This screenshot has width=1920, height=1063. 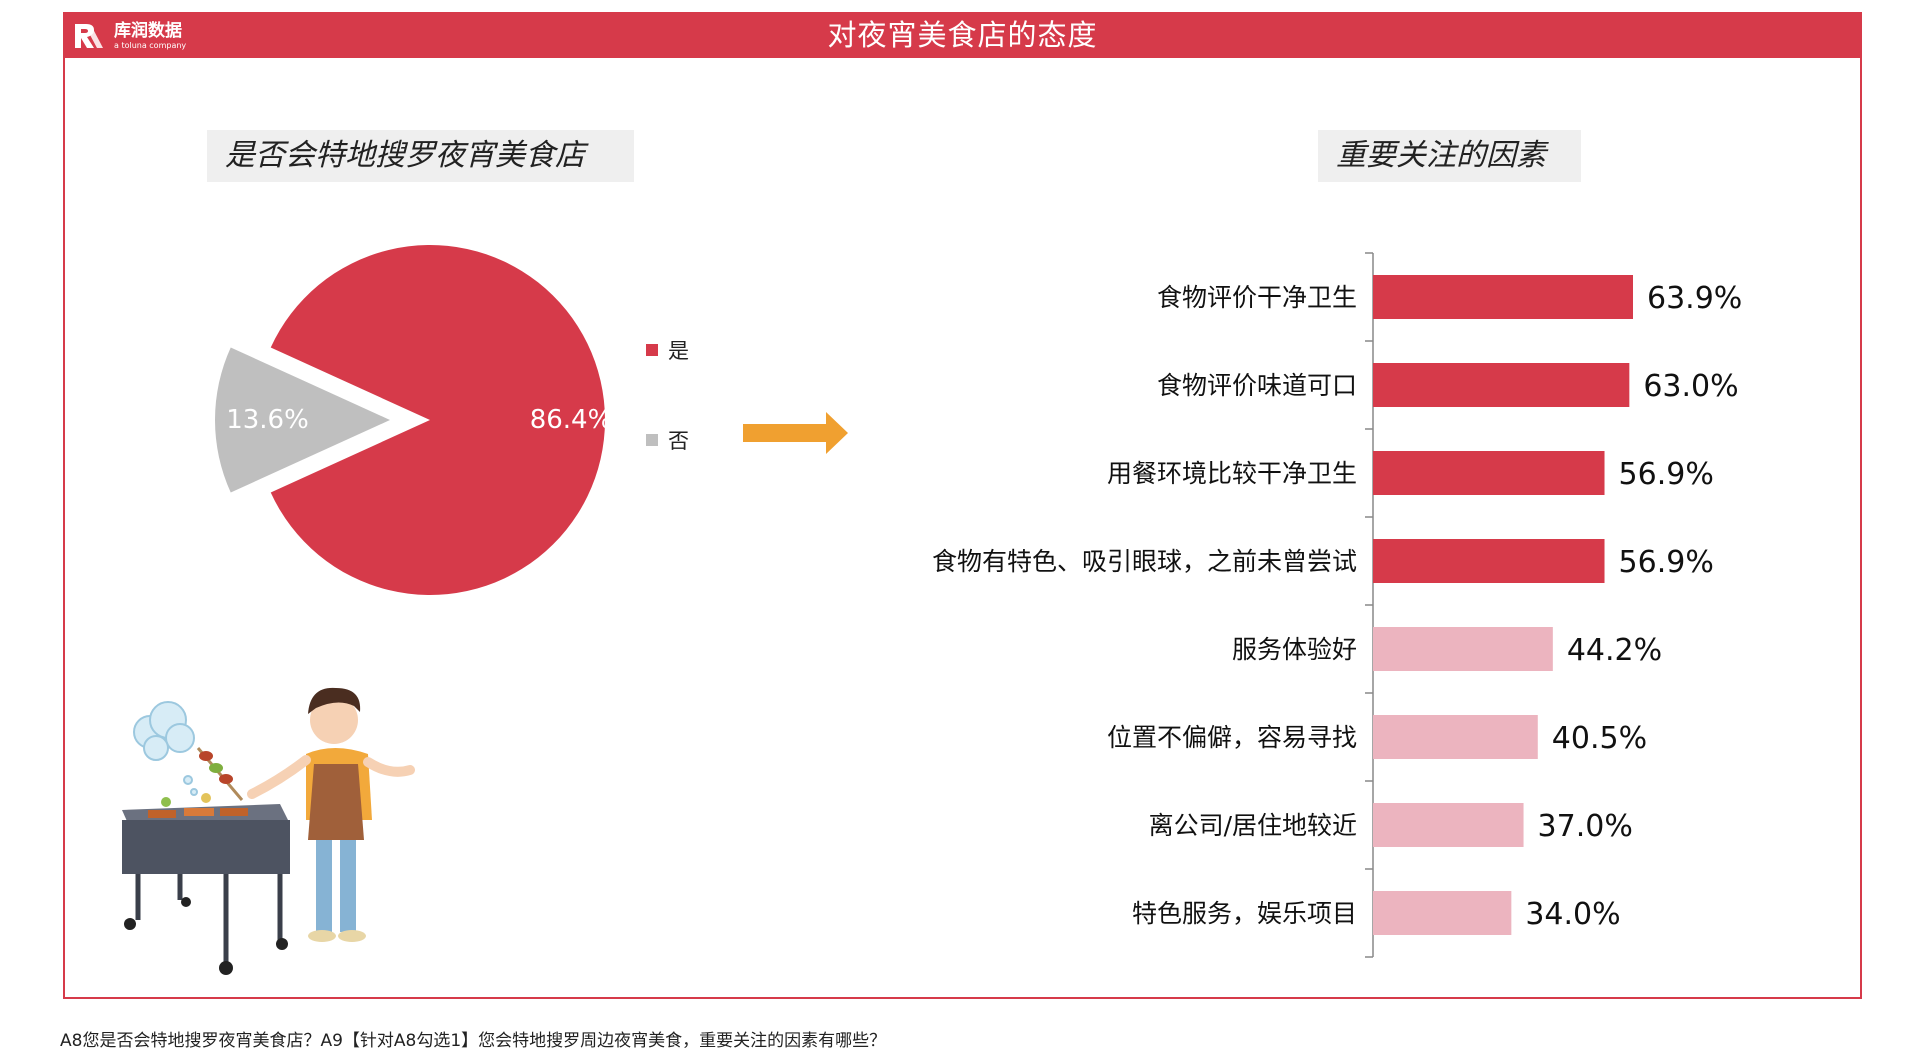 I want to click on bar-category-label: 食物评价干净卫生, so click(x=1257, y=297).